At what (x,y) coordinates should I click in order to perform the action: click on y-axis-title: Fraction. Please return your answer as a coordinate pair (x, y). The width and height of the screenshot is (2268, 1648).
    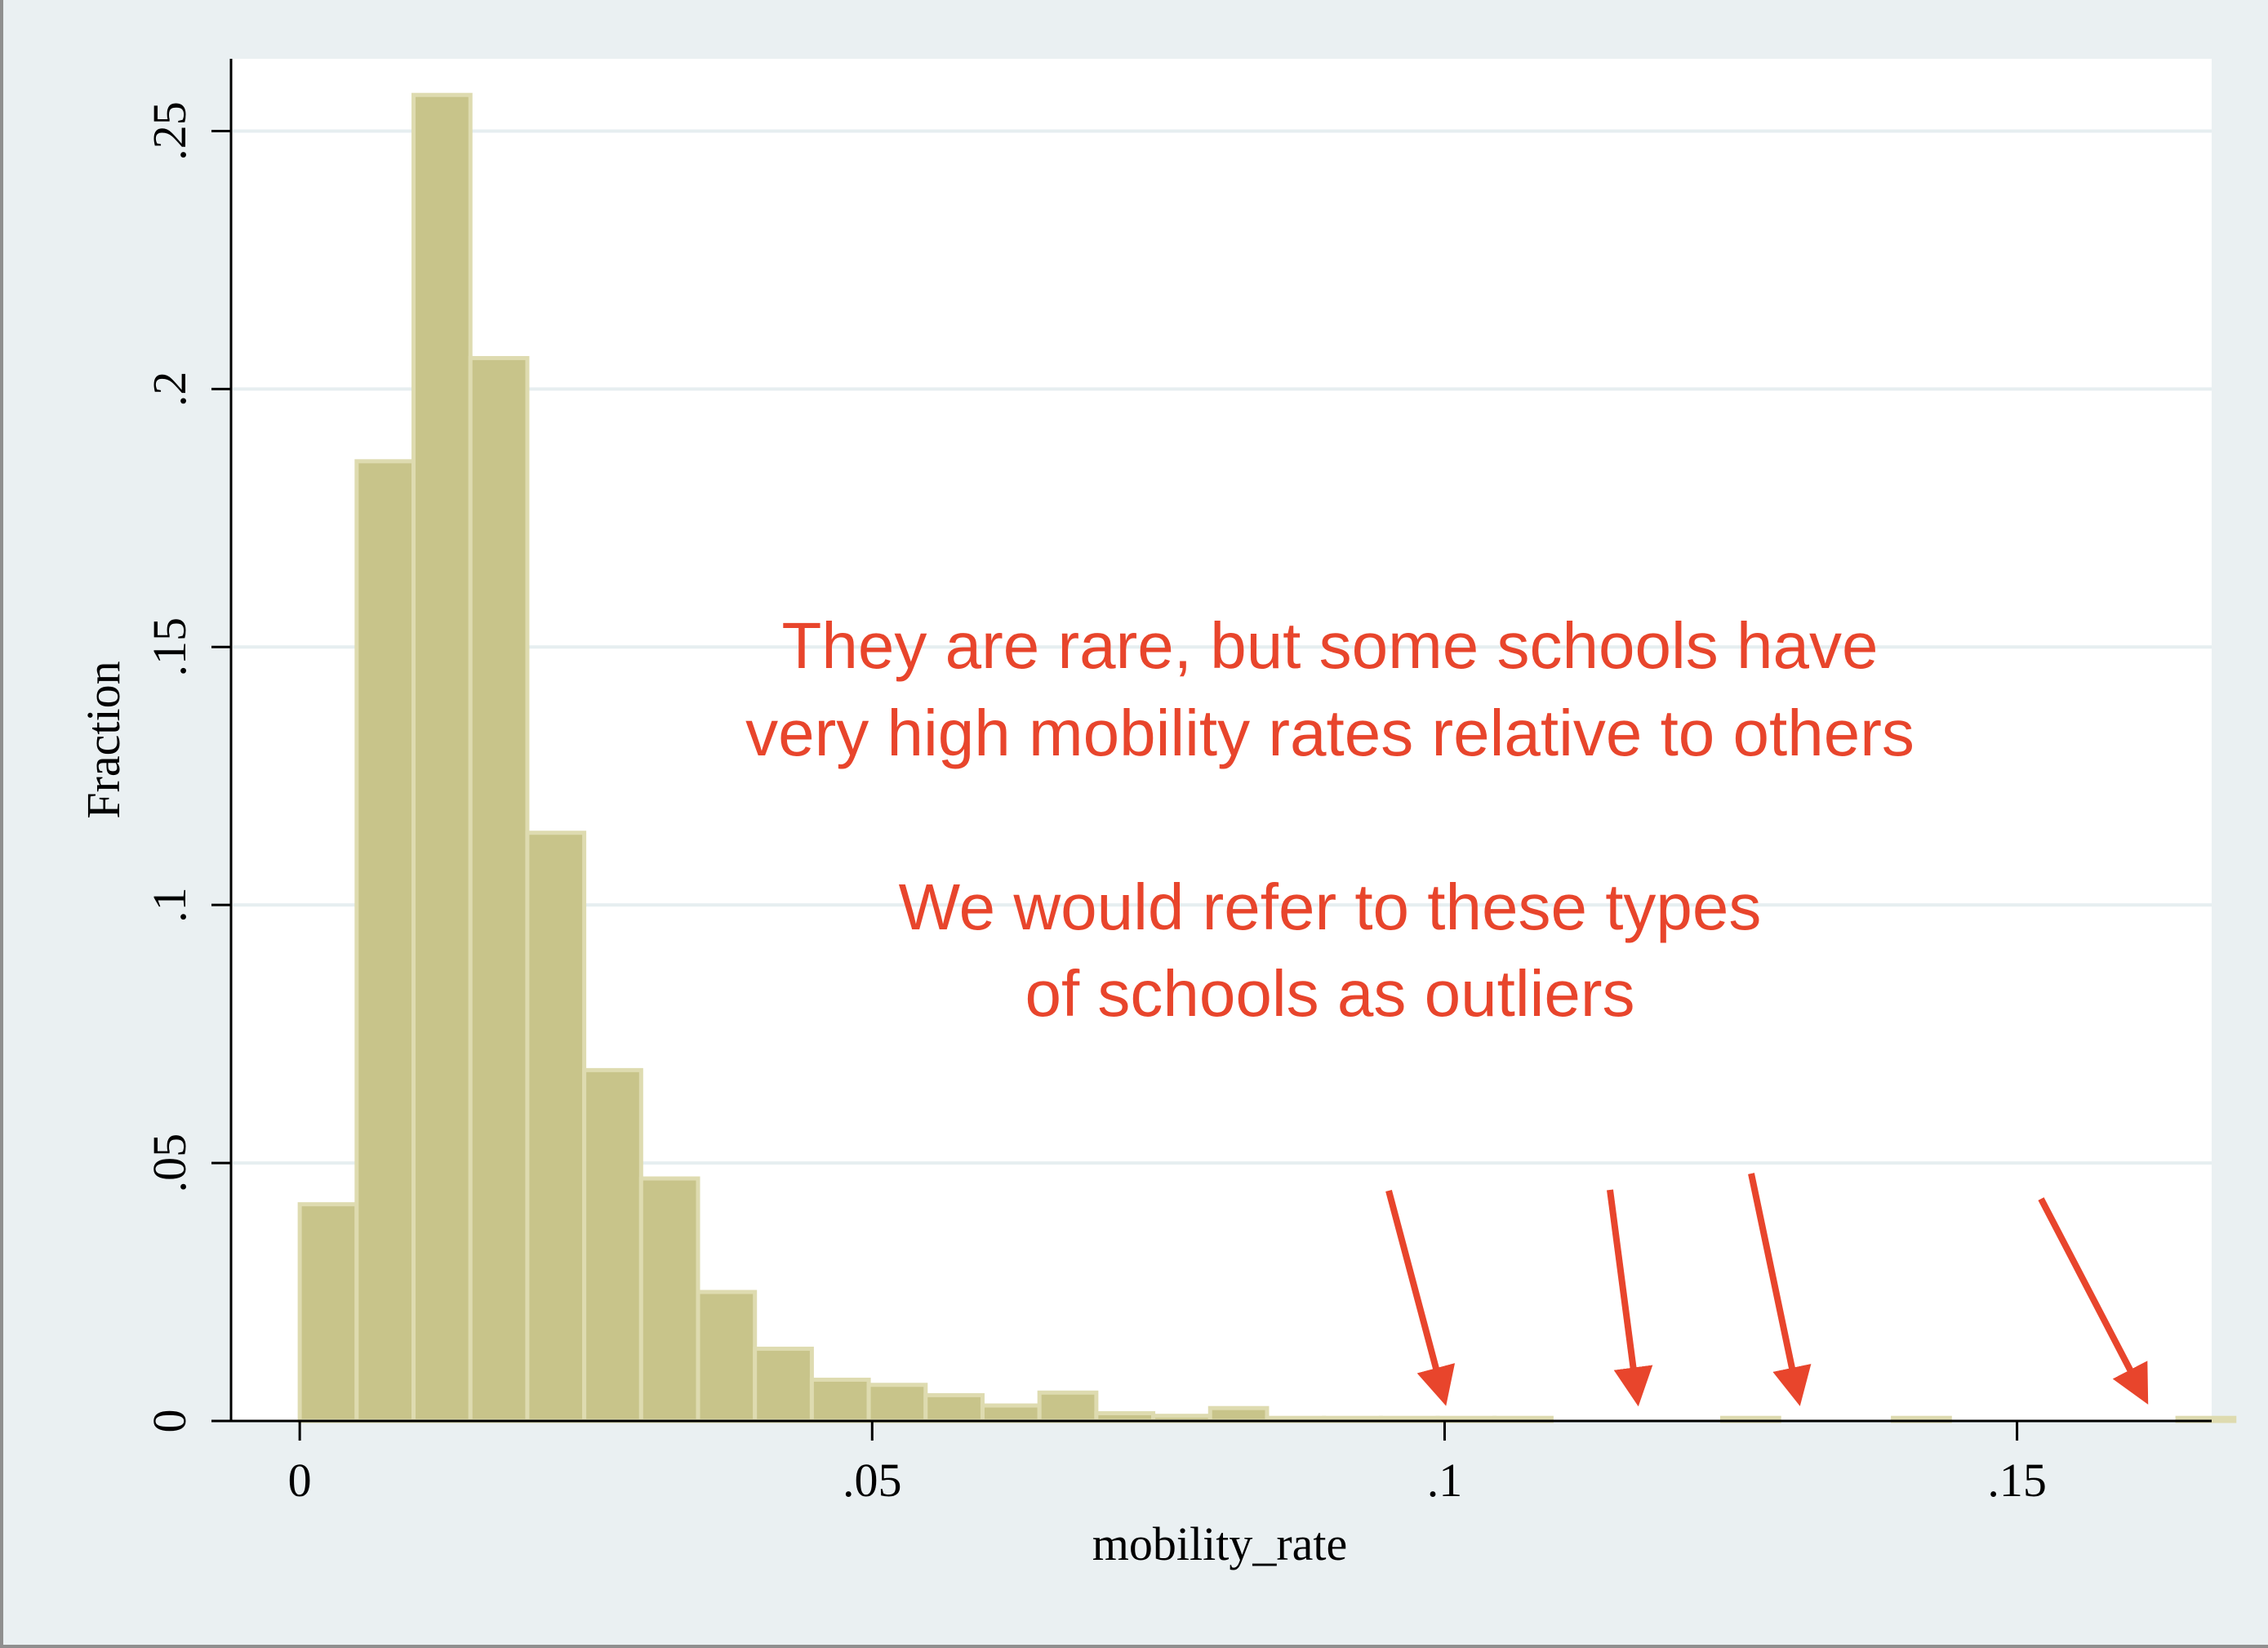
    Looking at the image, I should click on (103, 740).